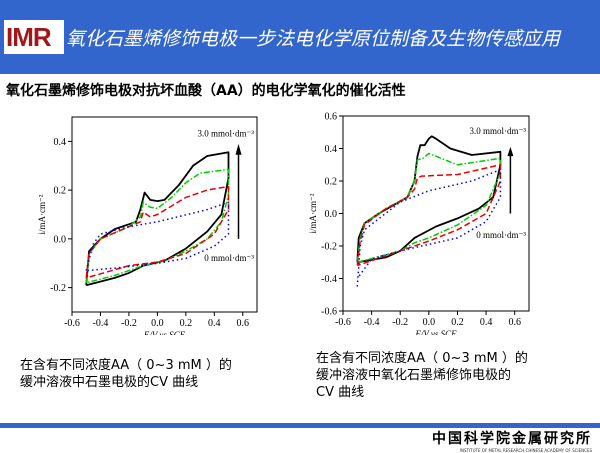 This screenshot has width=600, height=453. Describe the element at coordinates (329, 312) in the screenshot. I see `y-tick-label: -0.6` at that location.